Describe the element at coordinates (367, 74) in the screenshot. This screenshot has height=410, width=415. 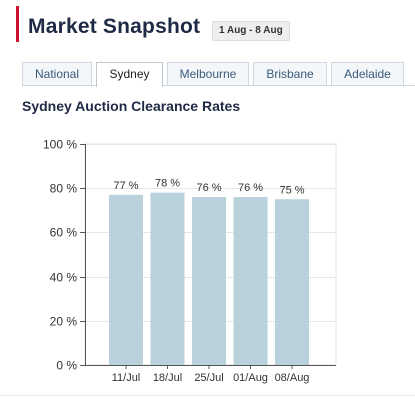
I see `tab-adelaide: Adelaide` at that location.